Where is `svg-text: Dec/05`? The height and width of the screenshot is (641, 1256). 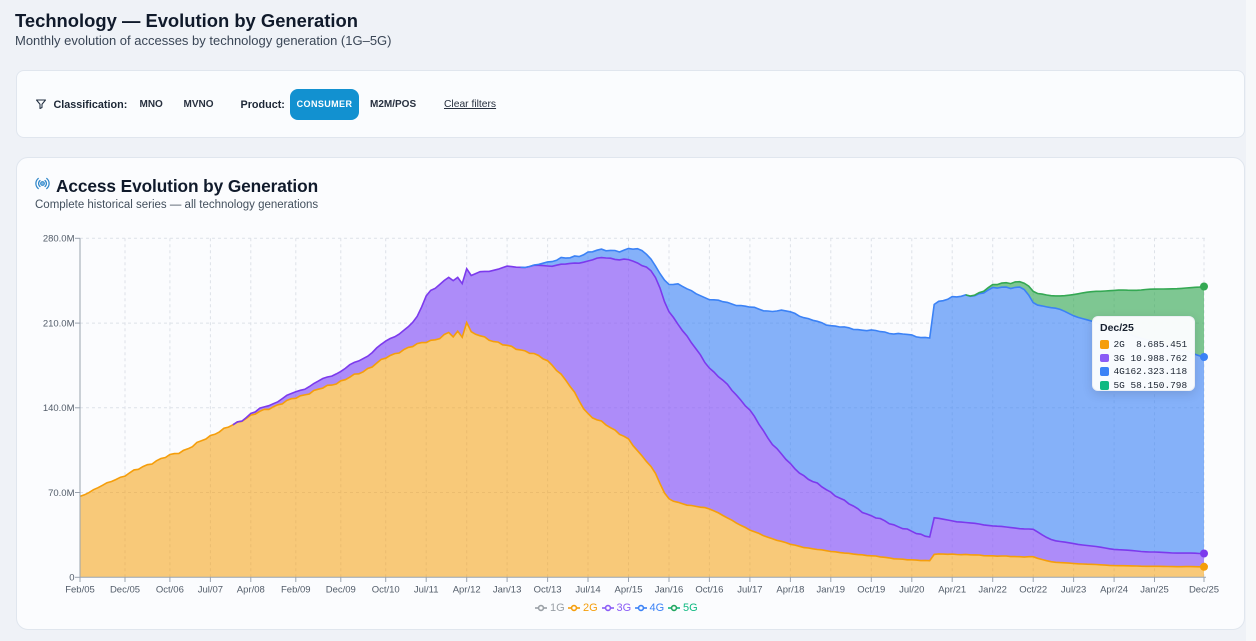
svg-text: Dec/05 is located at coordinates (125, 590).